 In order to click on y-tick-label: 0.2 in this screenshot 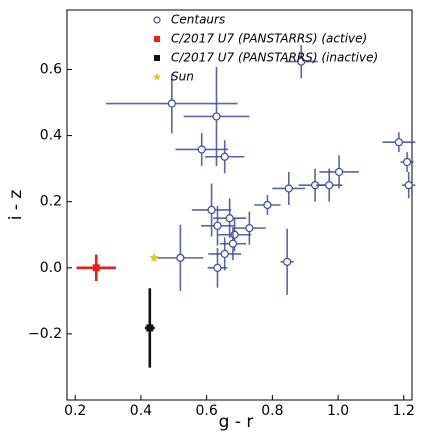, I will do `click(51, 202)`.